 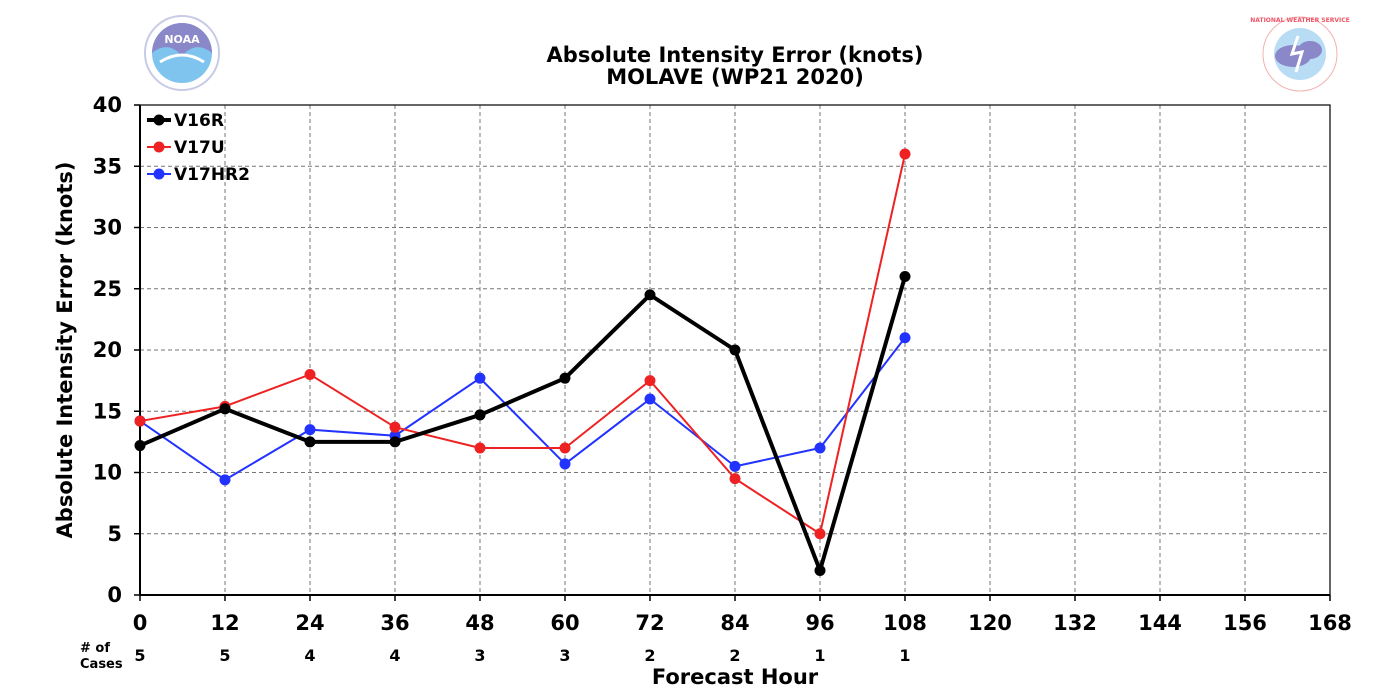 I want to click on x-tick-label: 72, so click(x=649, y=623).